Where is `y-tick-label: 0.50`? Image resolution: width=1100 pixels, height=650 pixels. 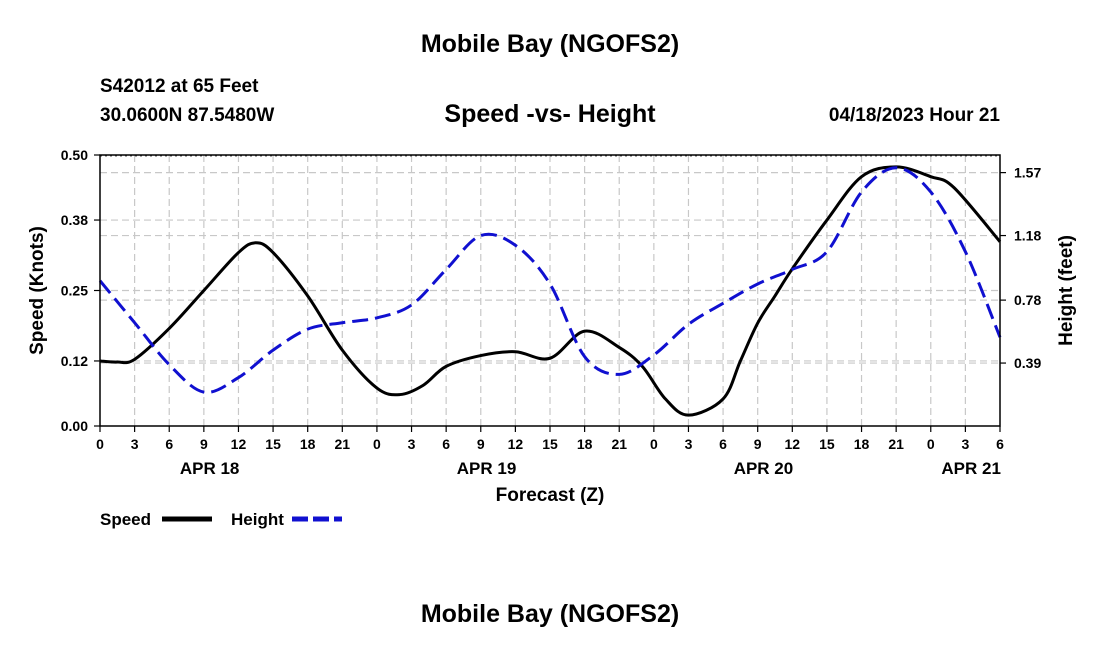
y-tick-label: 0.50 is located at coordinates (74, 155).